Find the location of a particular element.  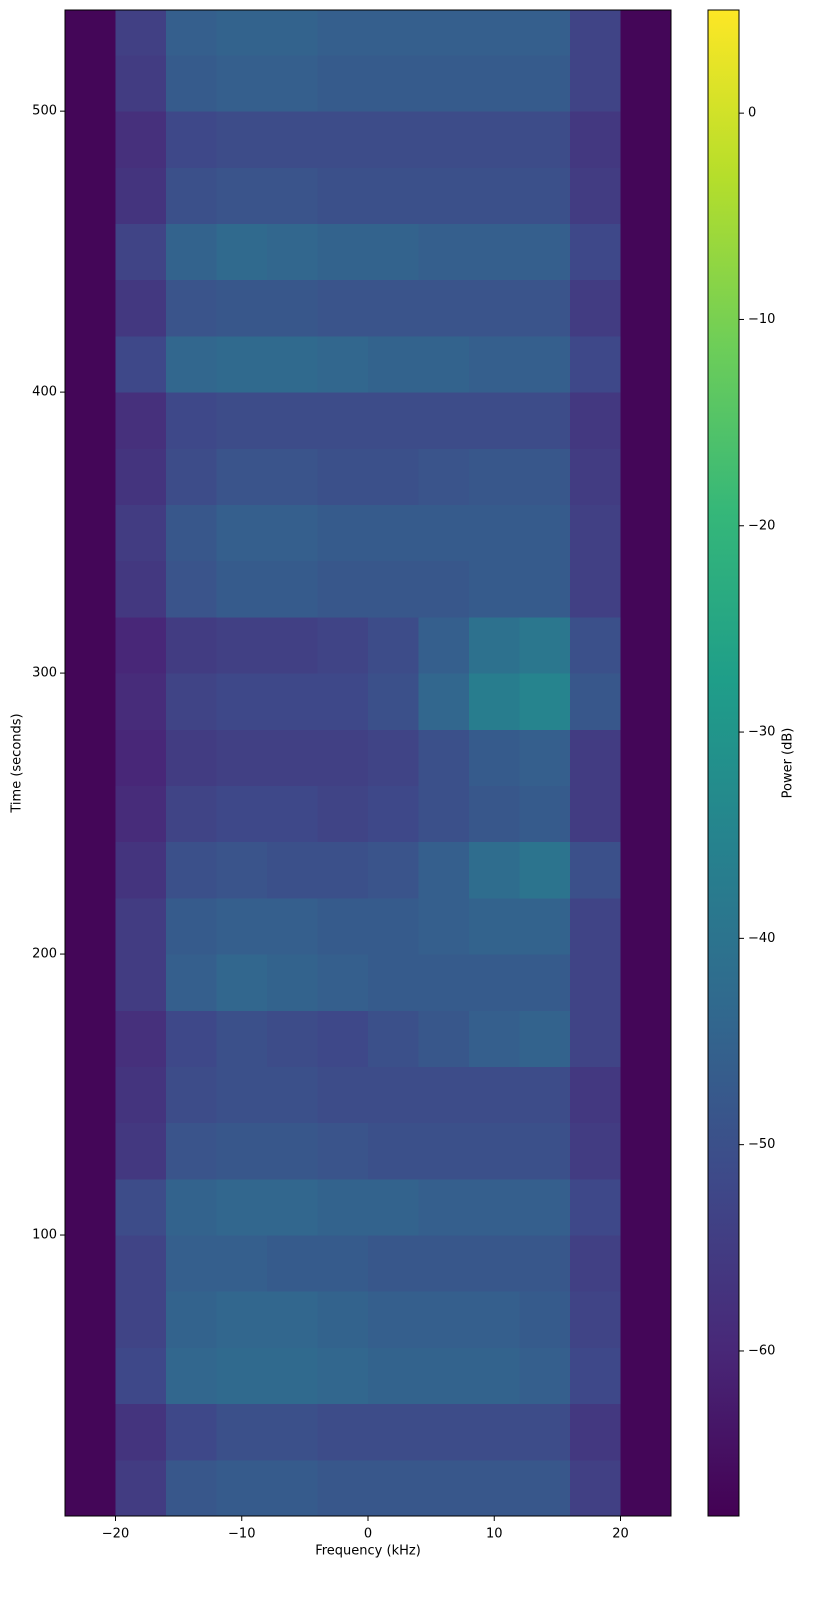

x-tick-label: 0 is located at coordinates (368, 1534).